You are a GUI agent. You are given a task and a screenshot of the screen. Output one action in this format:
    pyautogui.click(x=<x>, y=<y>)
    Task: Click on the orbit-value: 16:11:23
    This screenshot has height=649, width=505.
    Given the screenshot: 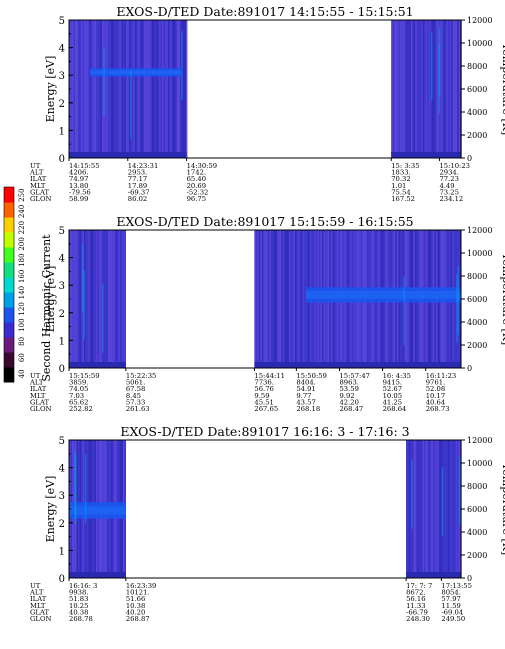 What is the action you would take?
    pyautogui.click(x=441, y=376)
    